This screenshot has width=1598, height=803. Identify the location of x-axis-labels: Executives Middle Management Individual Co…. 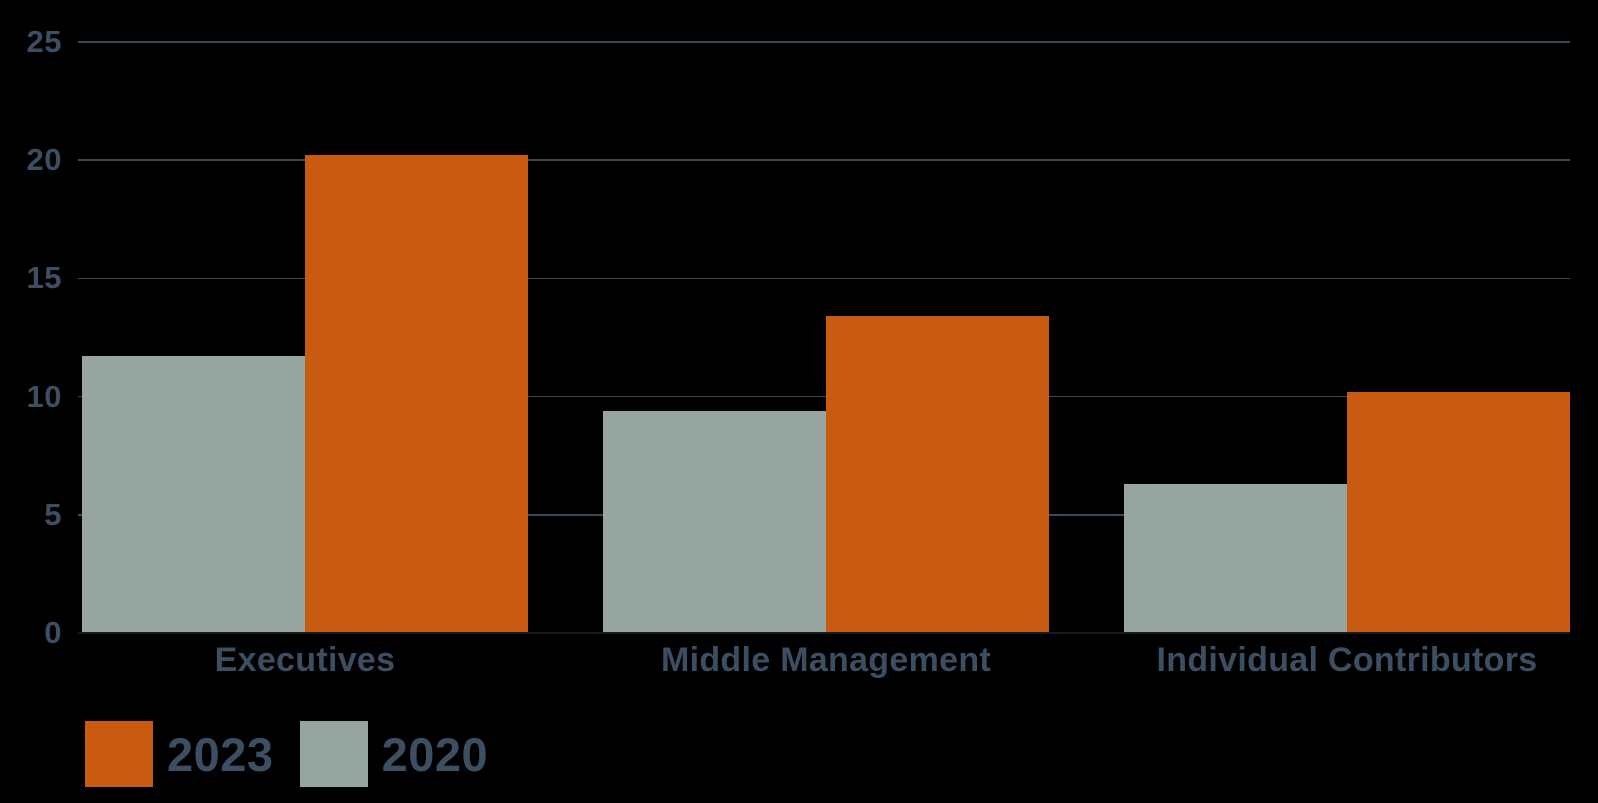
(799, 662).